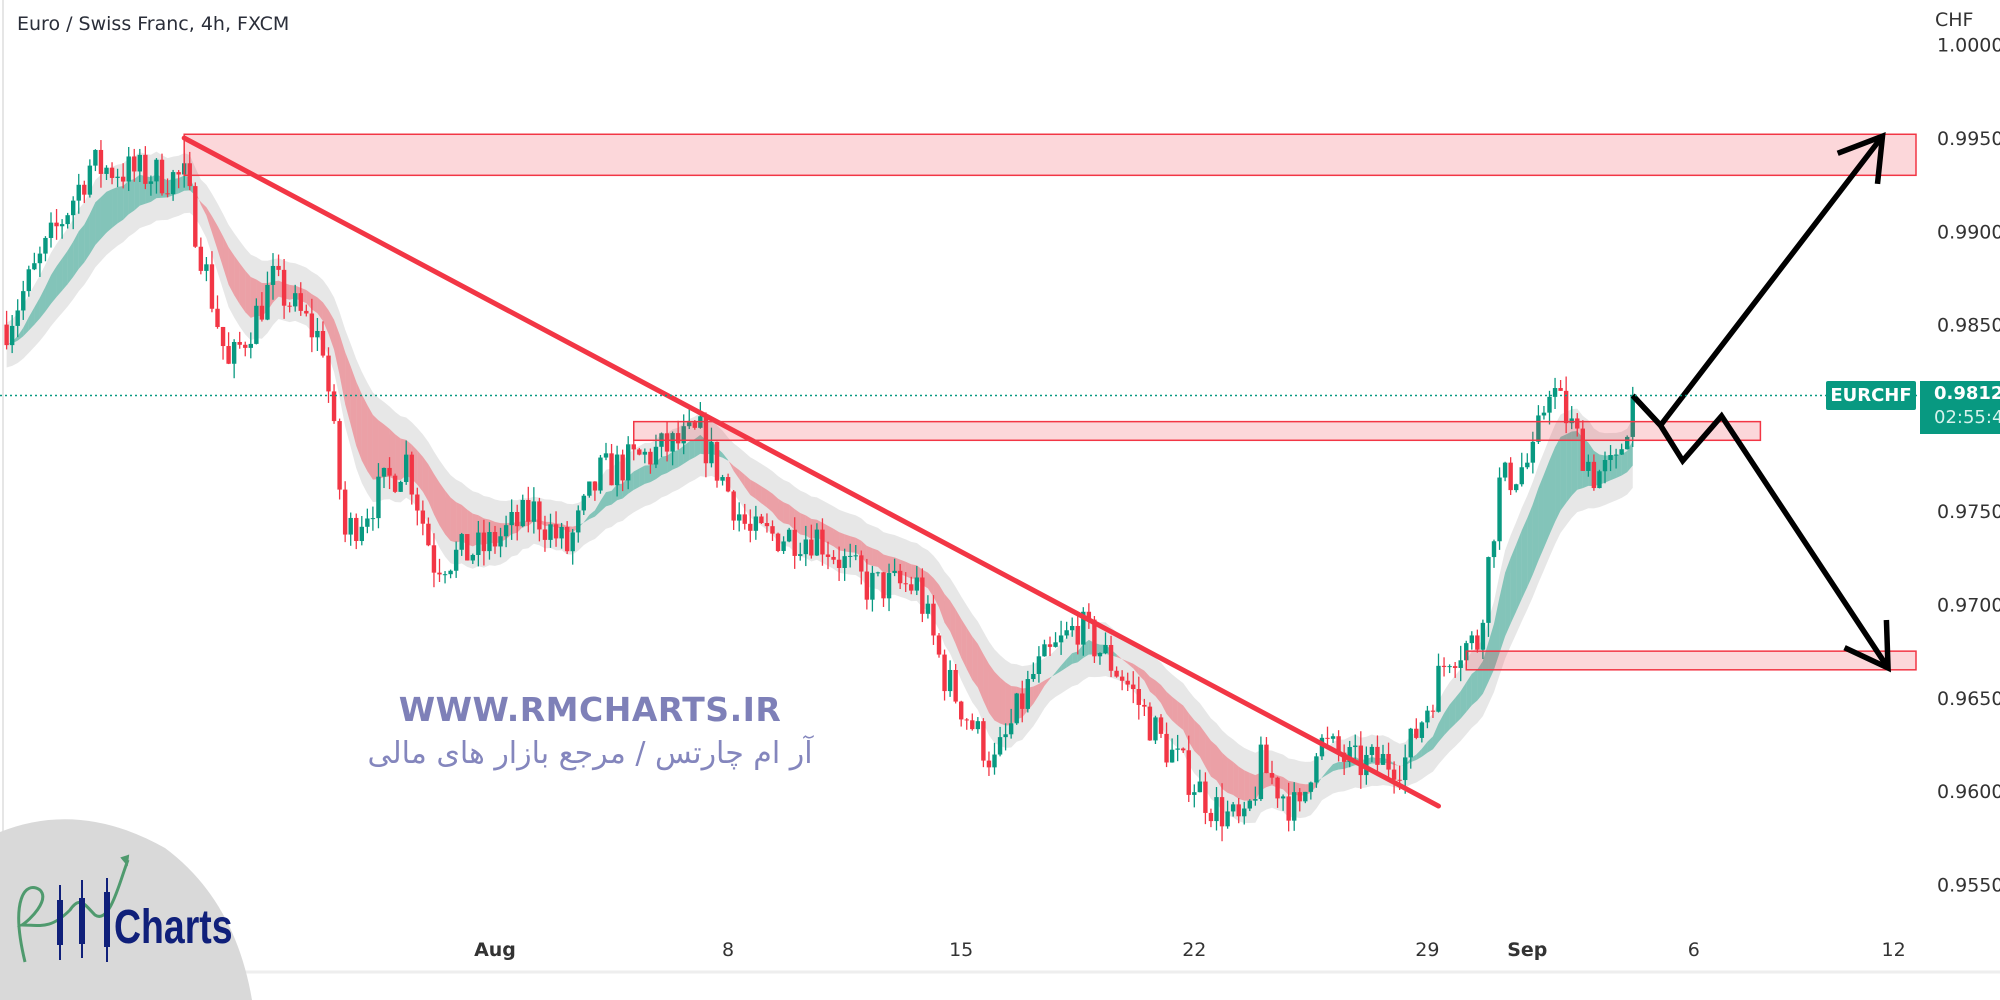  What do you see at coordinates (1190, 950) in the screenshot?
I see `time-axis: Aug 8 15 22 29 Sep 6 12` at bounding box center [1190, 950].